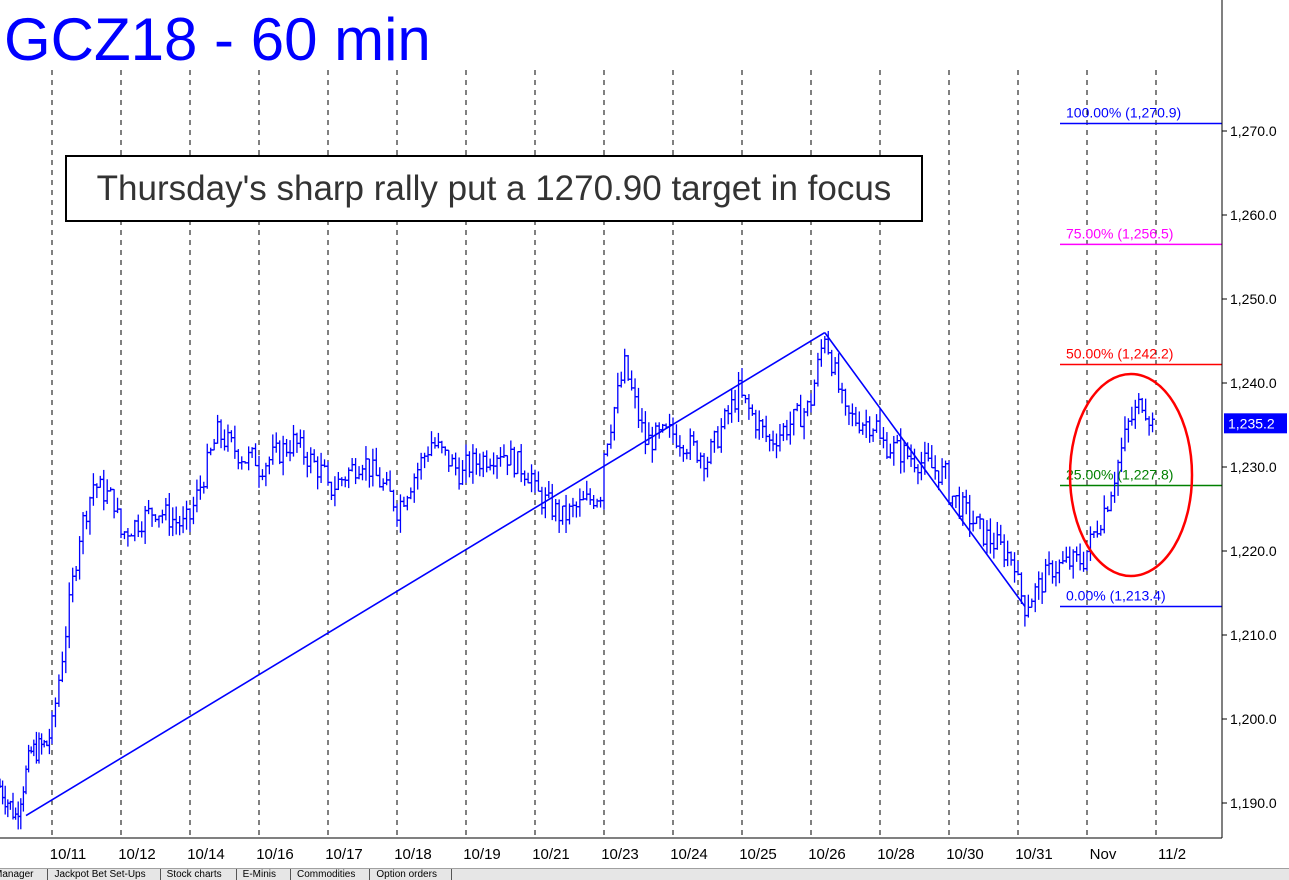  I want to click on x-tick-label: 10/14, so click(206, 854).